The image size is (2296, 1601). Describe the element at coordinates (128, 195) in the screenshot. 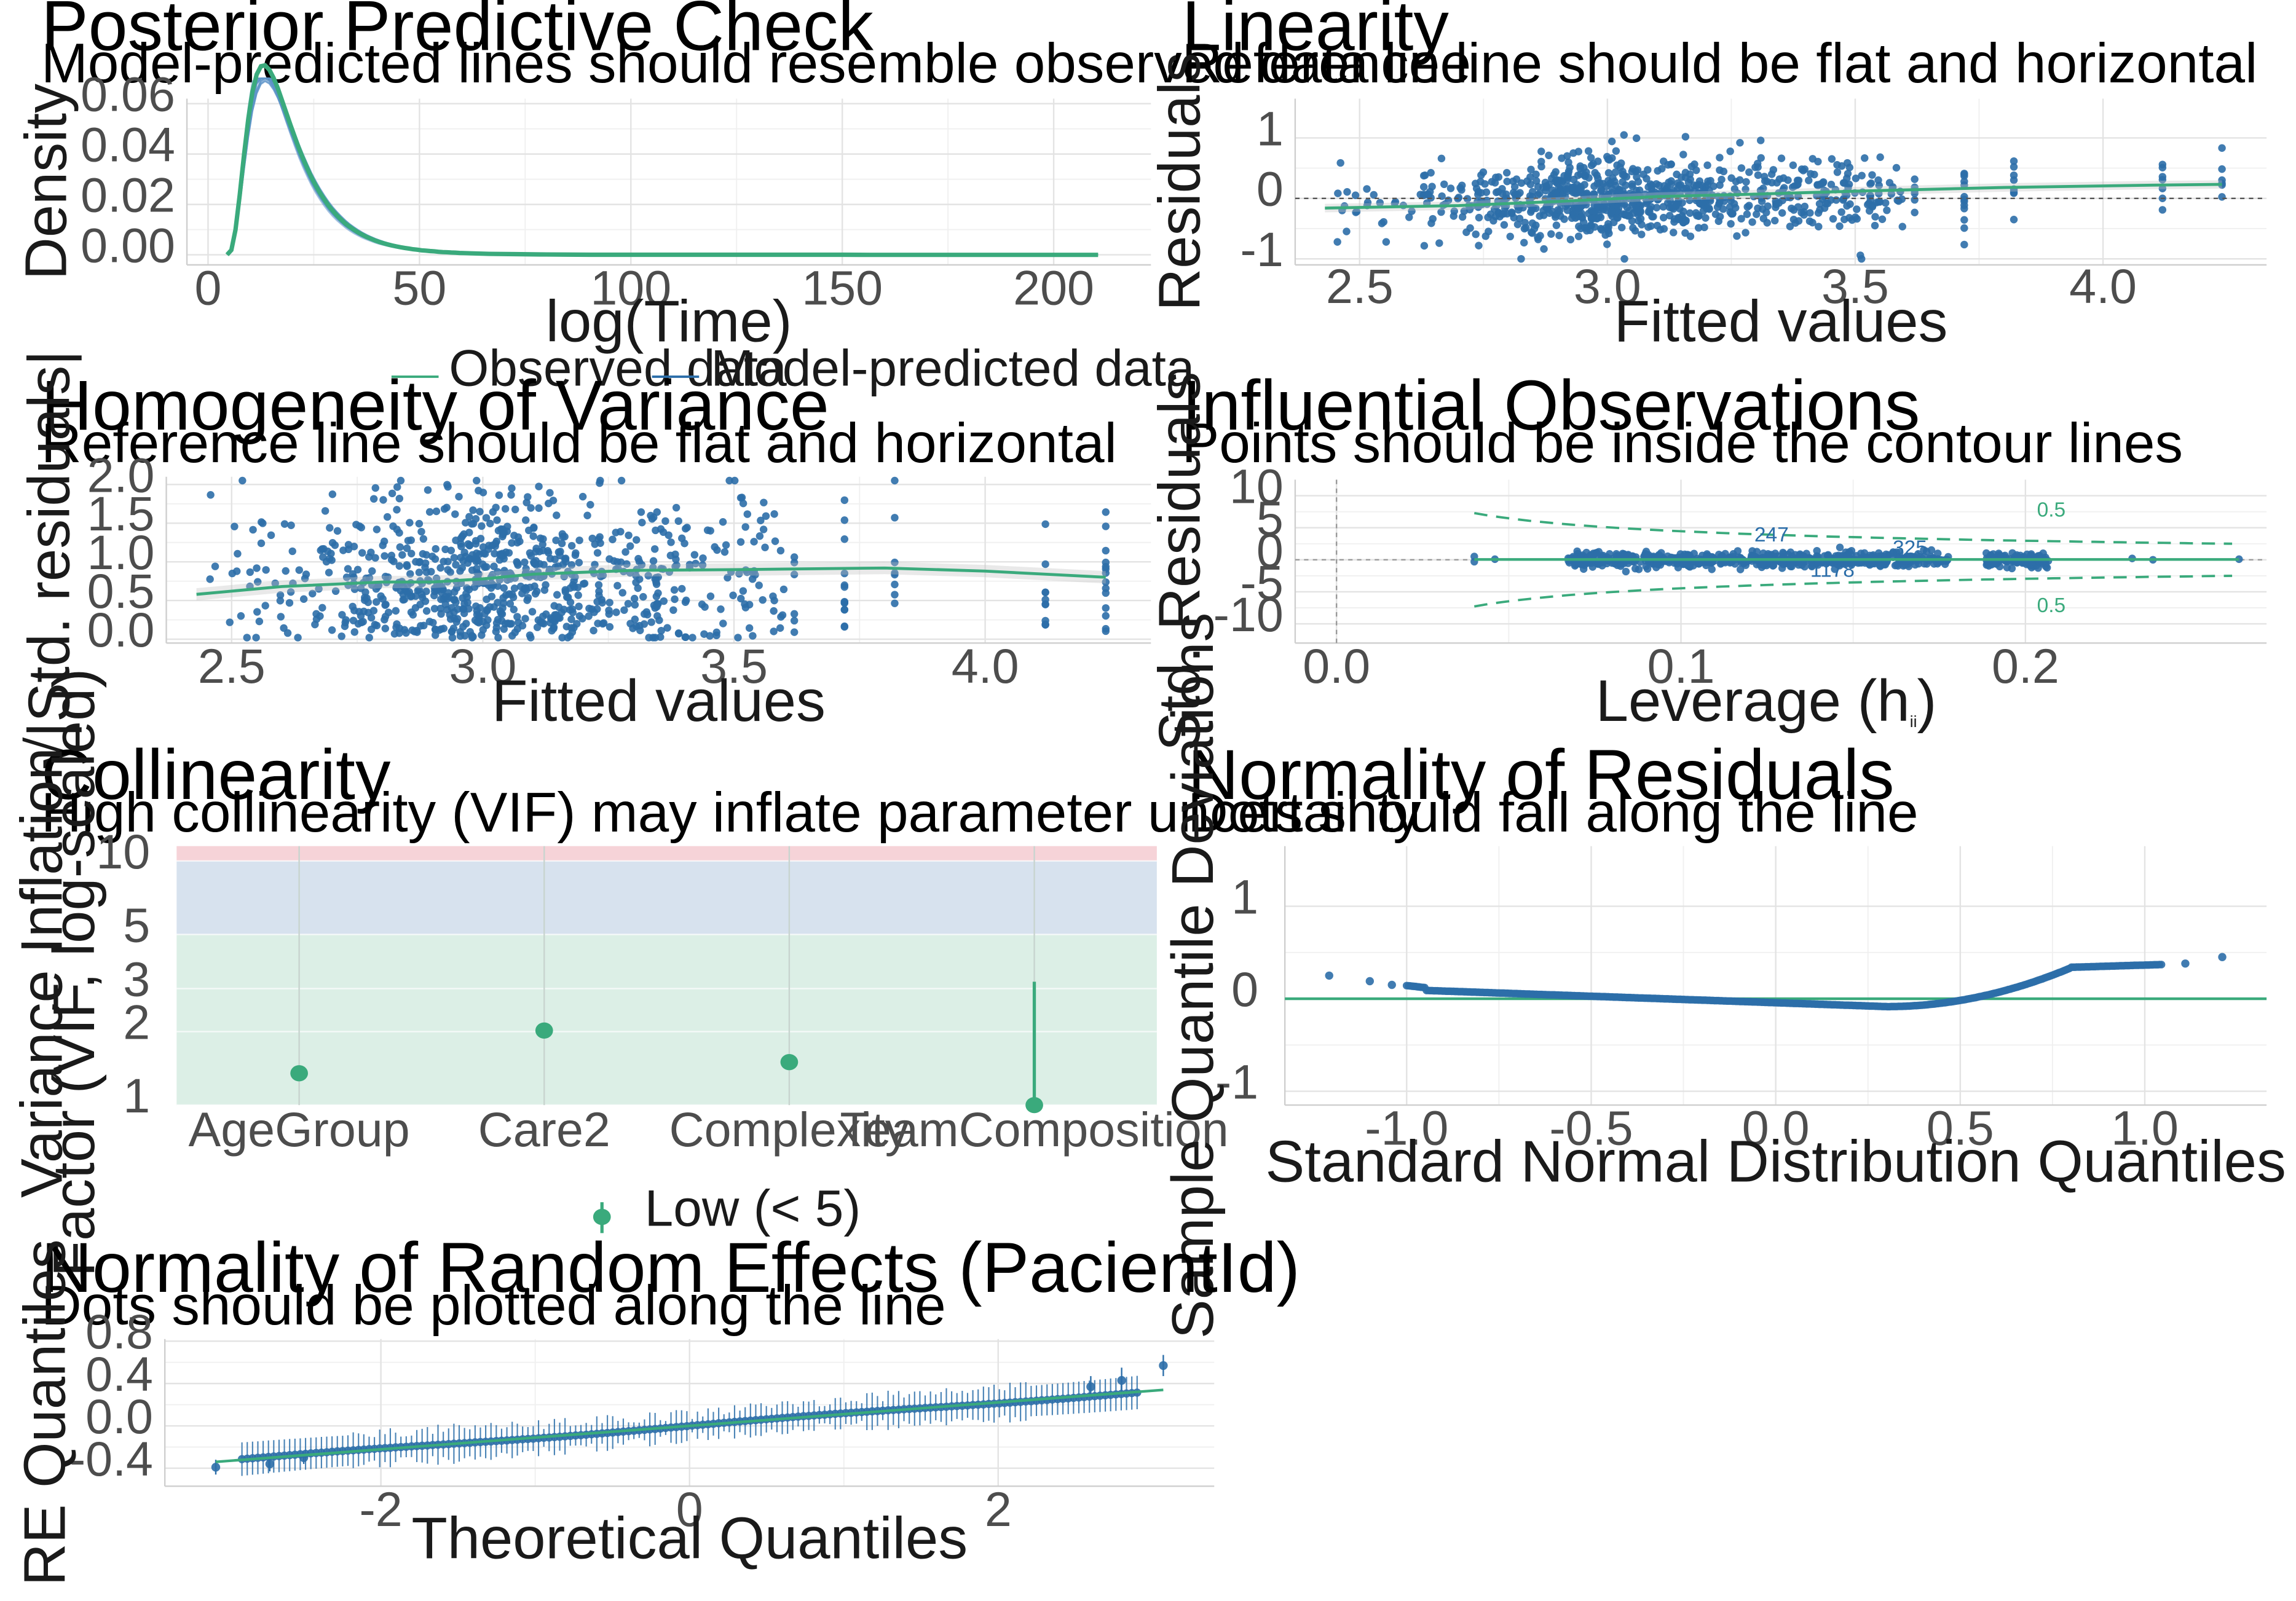

I see `ppc-y-tick-label: 0.02` at that location.